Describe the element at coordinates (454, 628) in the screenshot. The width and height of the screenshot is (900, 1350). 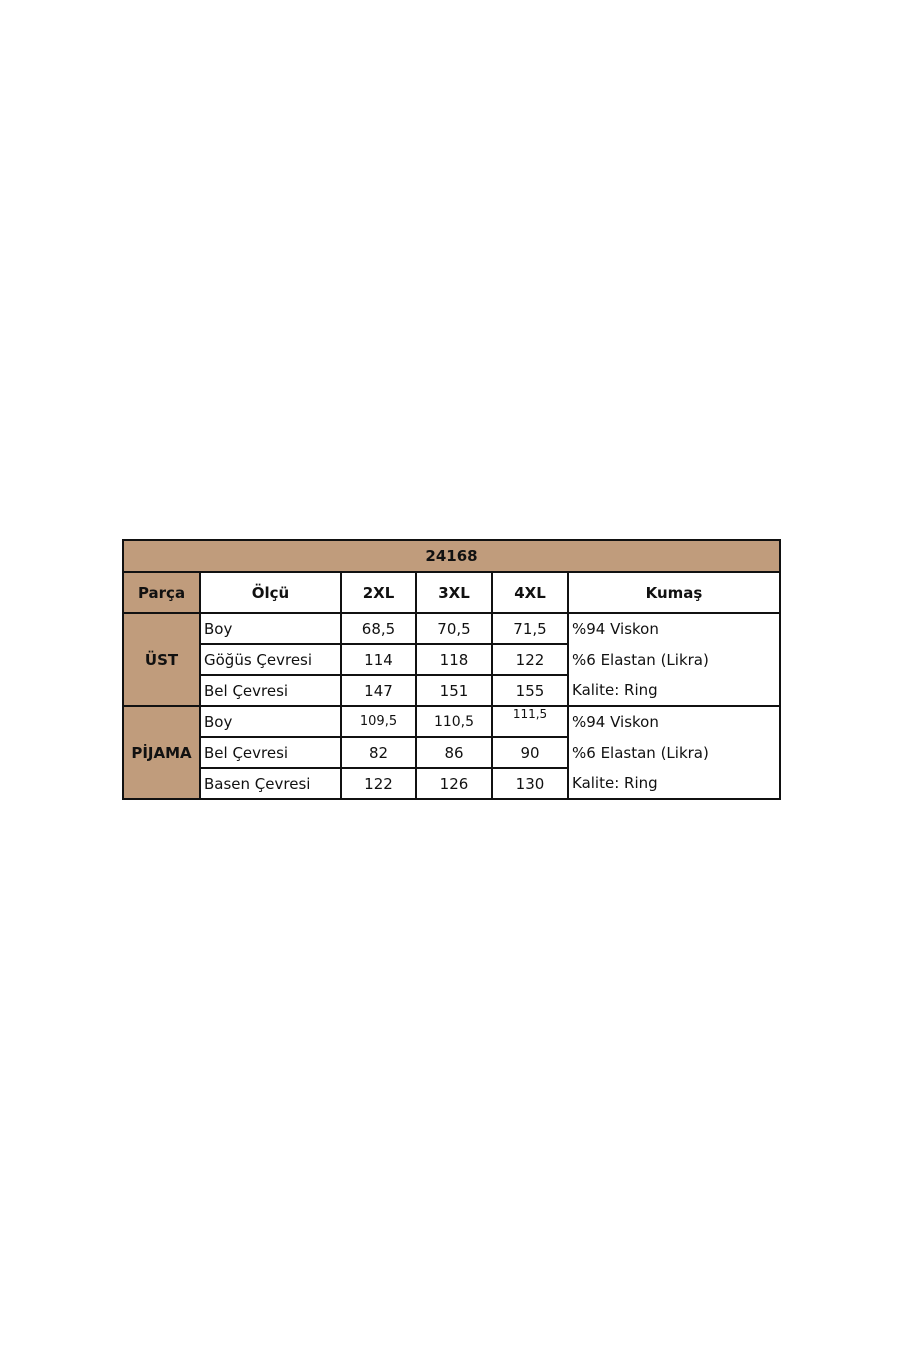
I see `value-cell: 70,5` at that location.